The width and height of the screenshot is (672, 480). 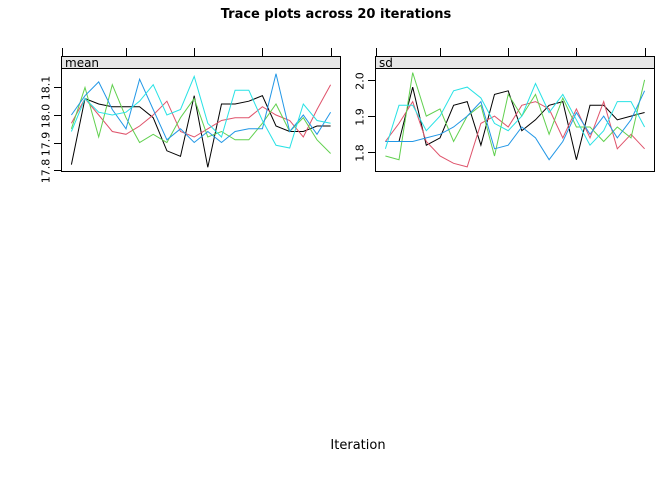 I want to click on y-tick-label-mean: 18.1, so click(x=46, y=87).